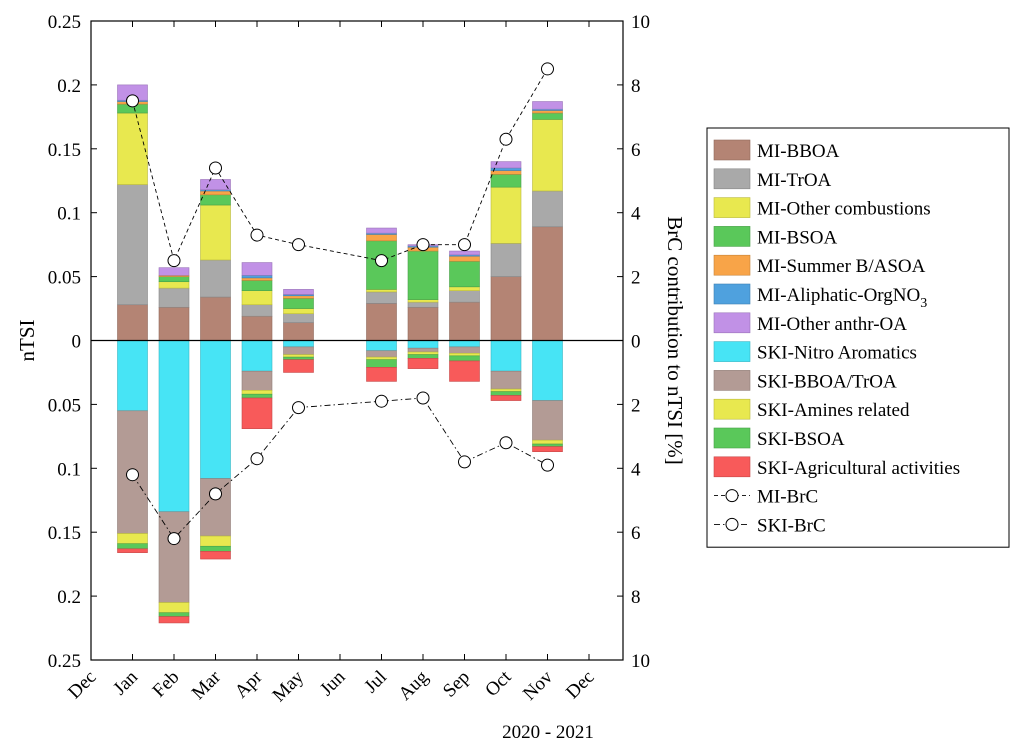  Describe the element at coordinates (207, 685) in the screenshot. I see `x-tick-label: Mar` at that location.